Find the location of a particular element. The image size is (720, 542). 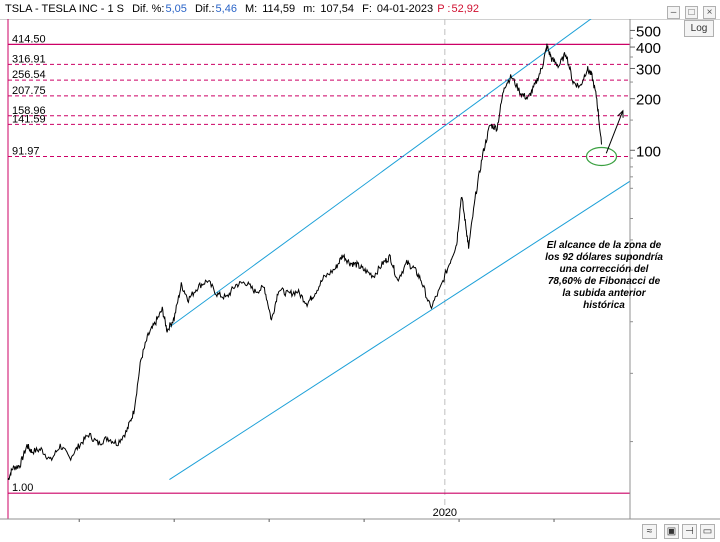

fib-level-label: 207.75 is located at coordinates (29, 91).